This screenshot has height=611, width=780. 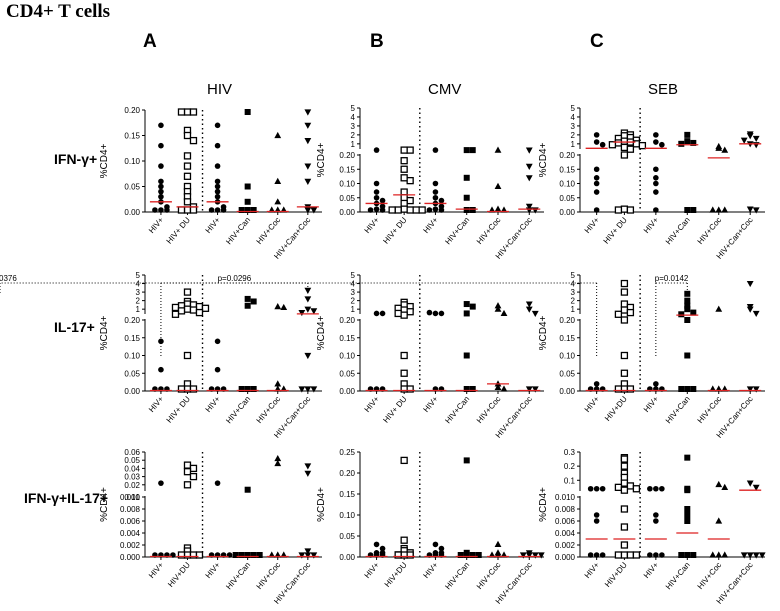 What do you see at coordinates (130, 521) in the screenshot?
I see `y-tick-label: 0.006` at bounding box center [130, 521].